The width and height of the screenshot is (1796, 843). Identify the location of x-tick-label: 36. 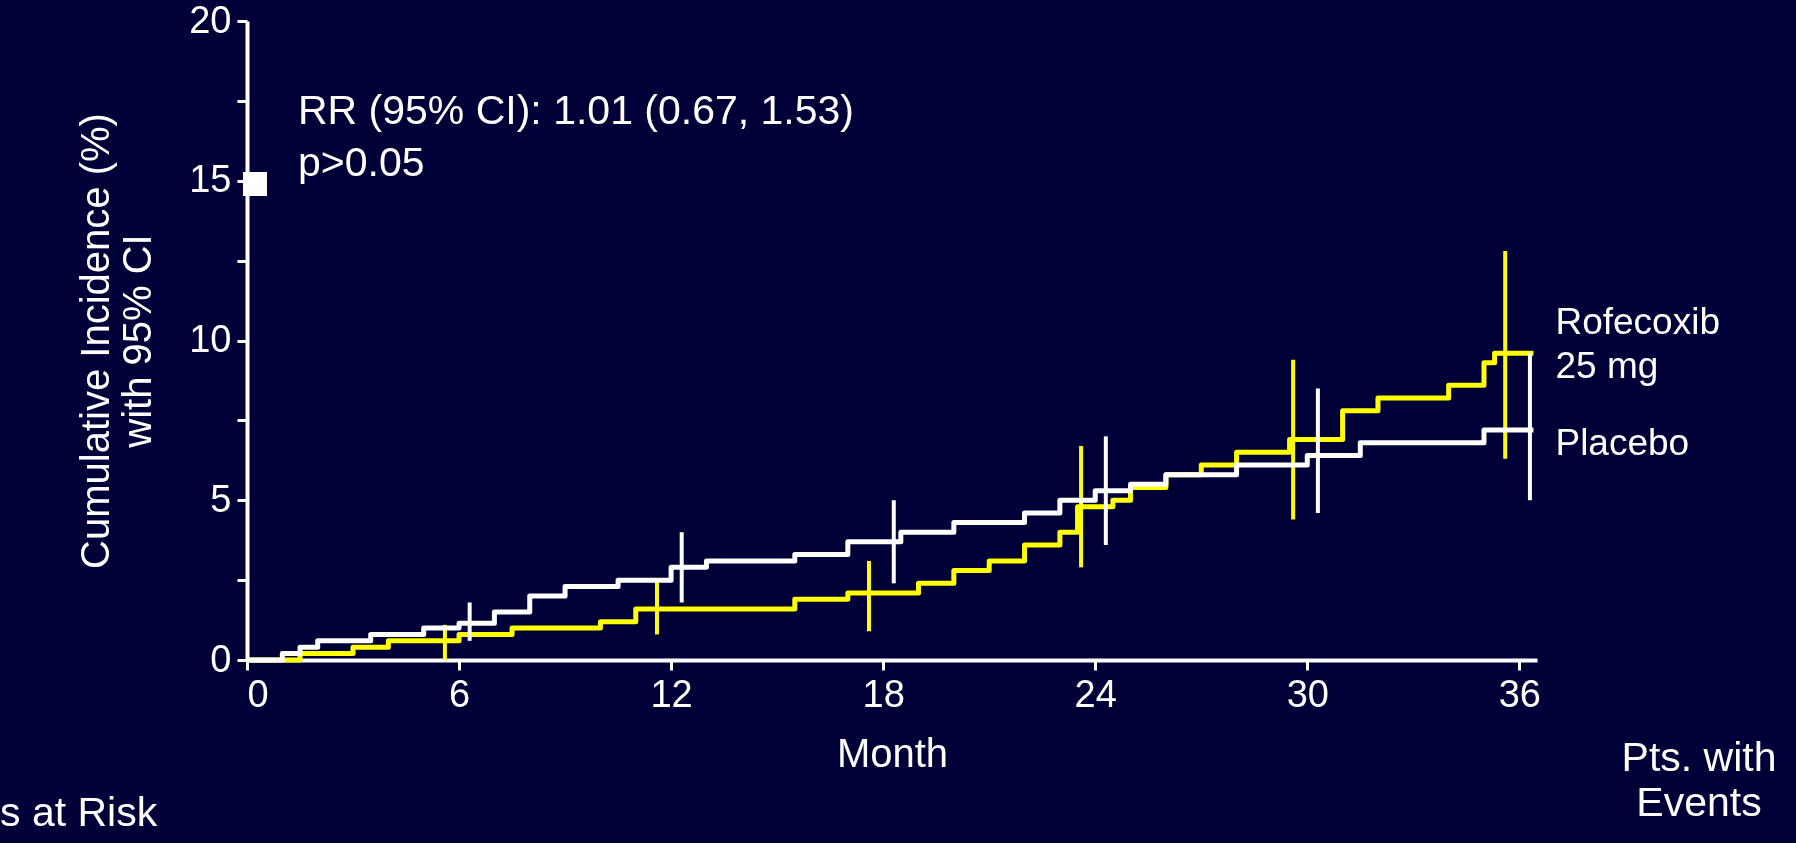
(1519, 693).